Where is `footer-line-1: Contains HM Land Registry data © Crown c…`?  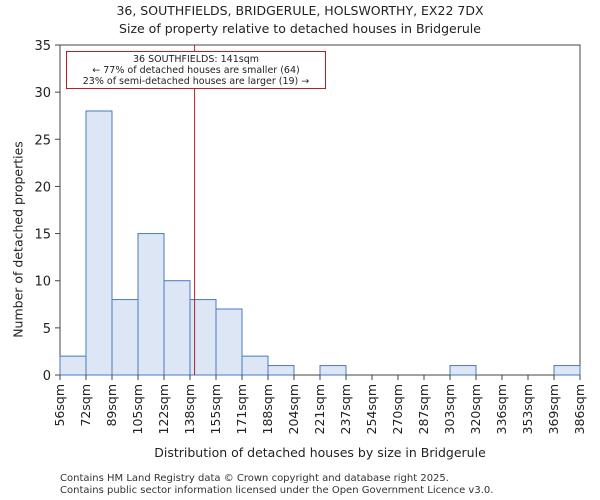
footer-line-1: Contains HM Land Registry data © Crown c… is located at coordinates (254, 478).